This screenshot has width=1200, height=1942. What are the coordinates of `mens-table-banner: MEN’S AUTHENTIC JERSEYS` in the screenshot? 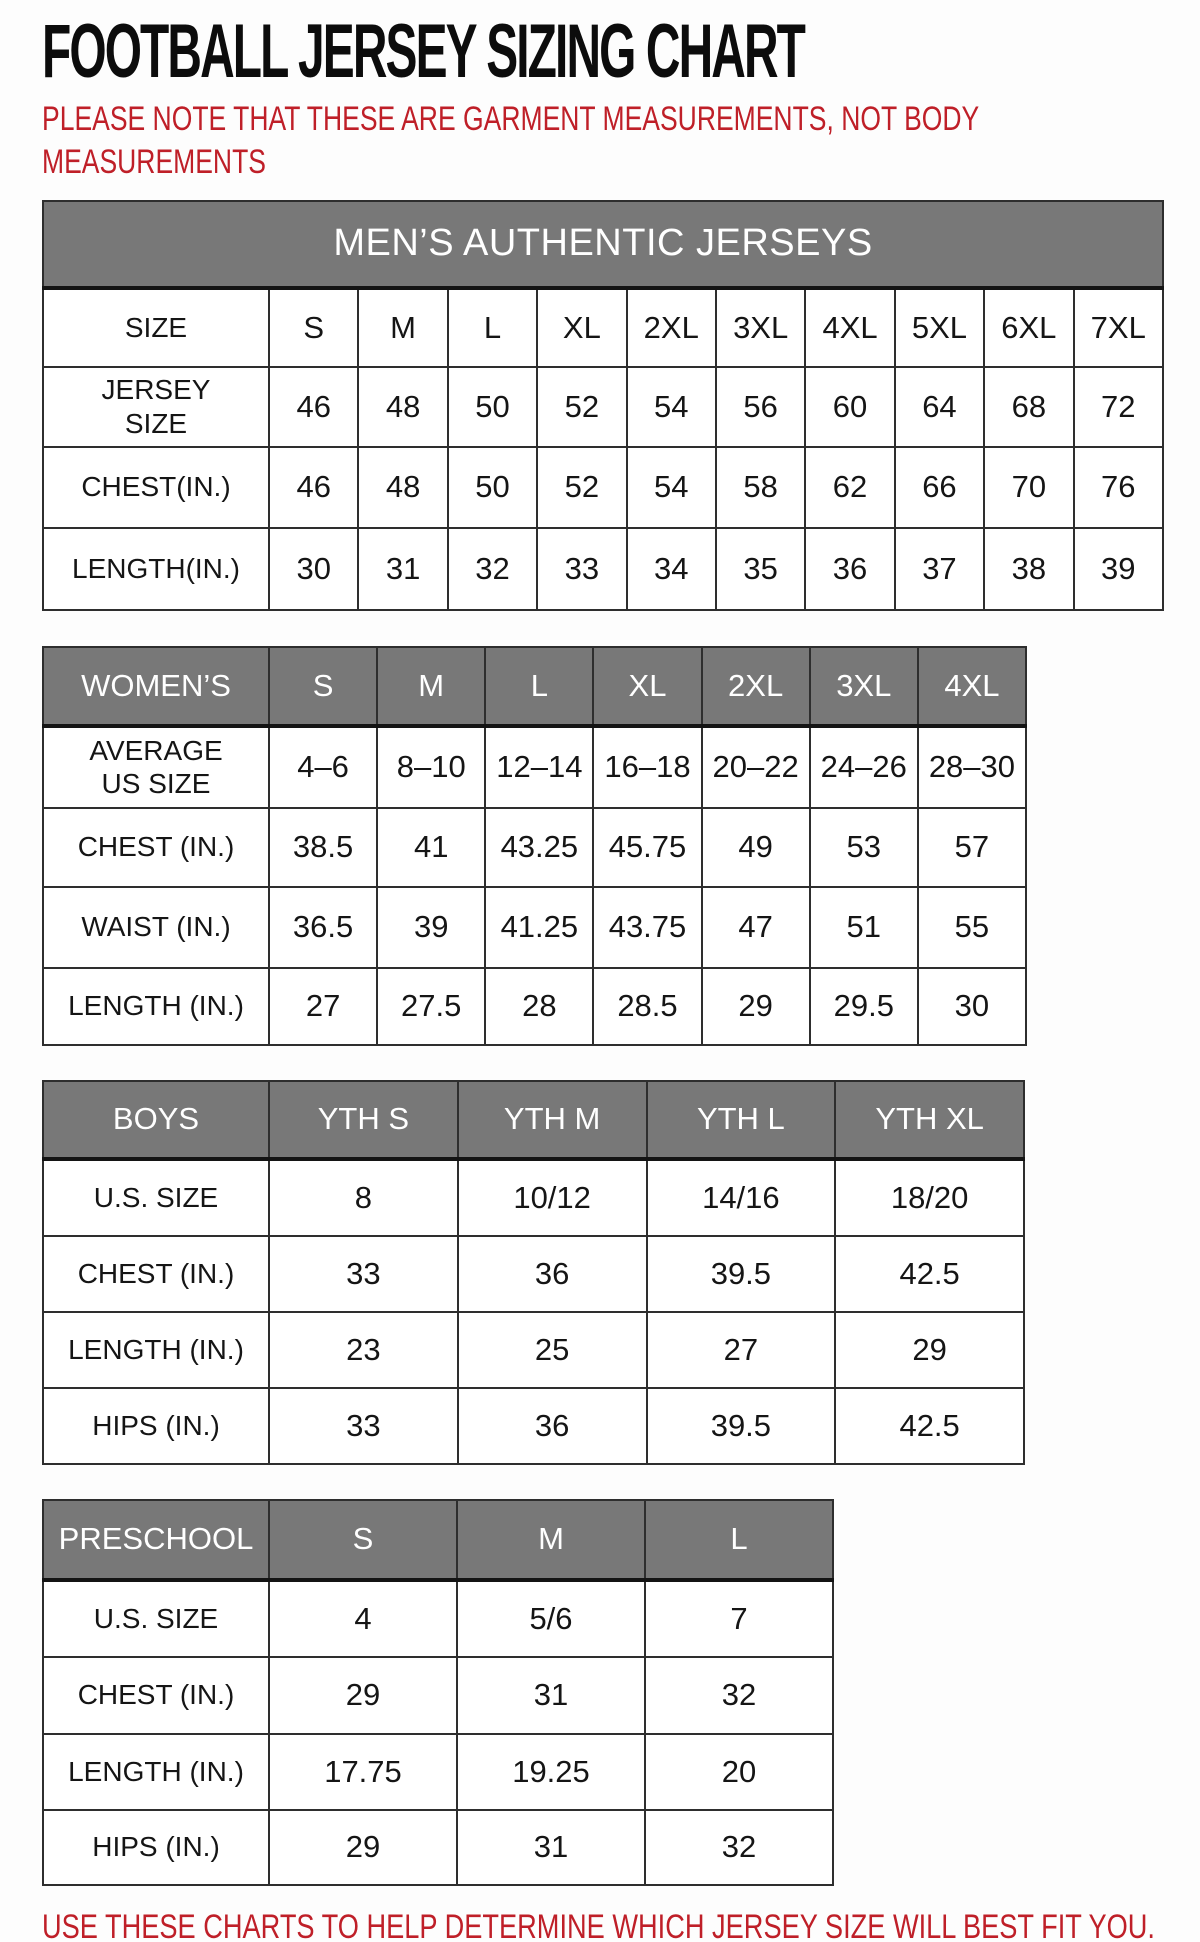 It's located at (603, 244).